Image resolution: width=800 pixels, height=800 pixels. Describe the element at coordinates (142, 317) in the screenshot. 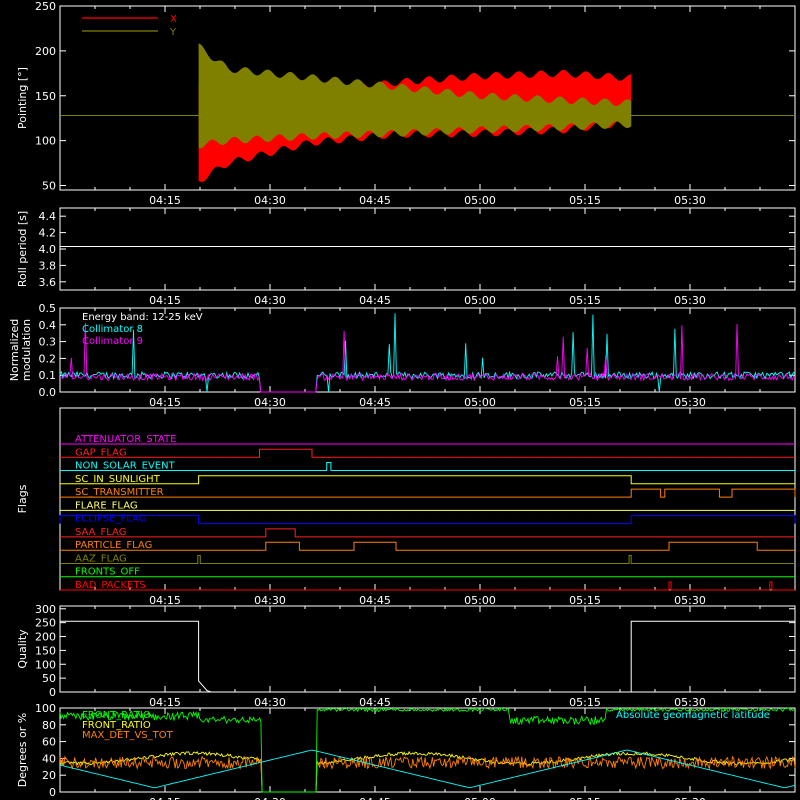

I see `energy-band-annotation: Energy band: 12-25 keV` at that location.